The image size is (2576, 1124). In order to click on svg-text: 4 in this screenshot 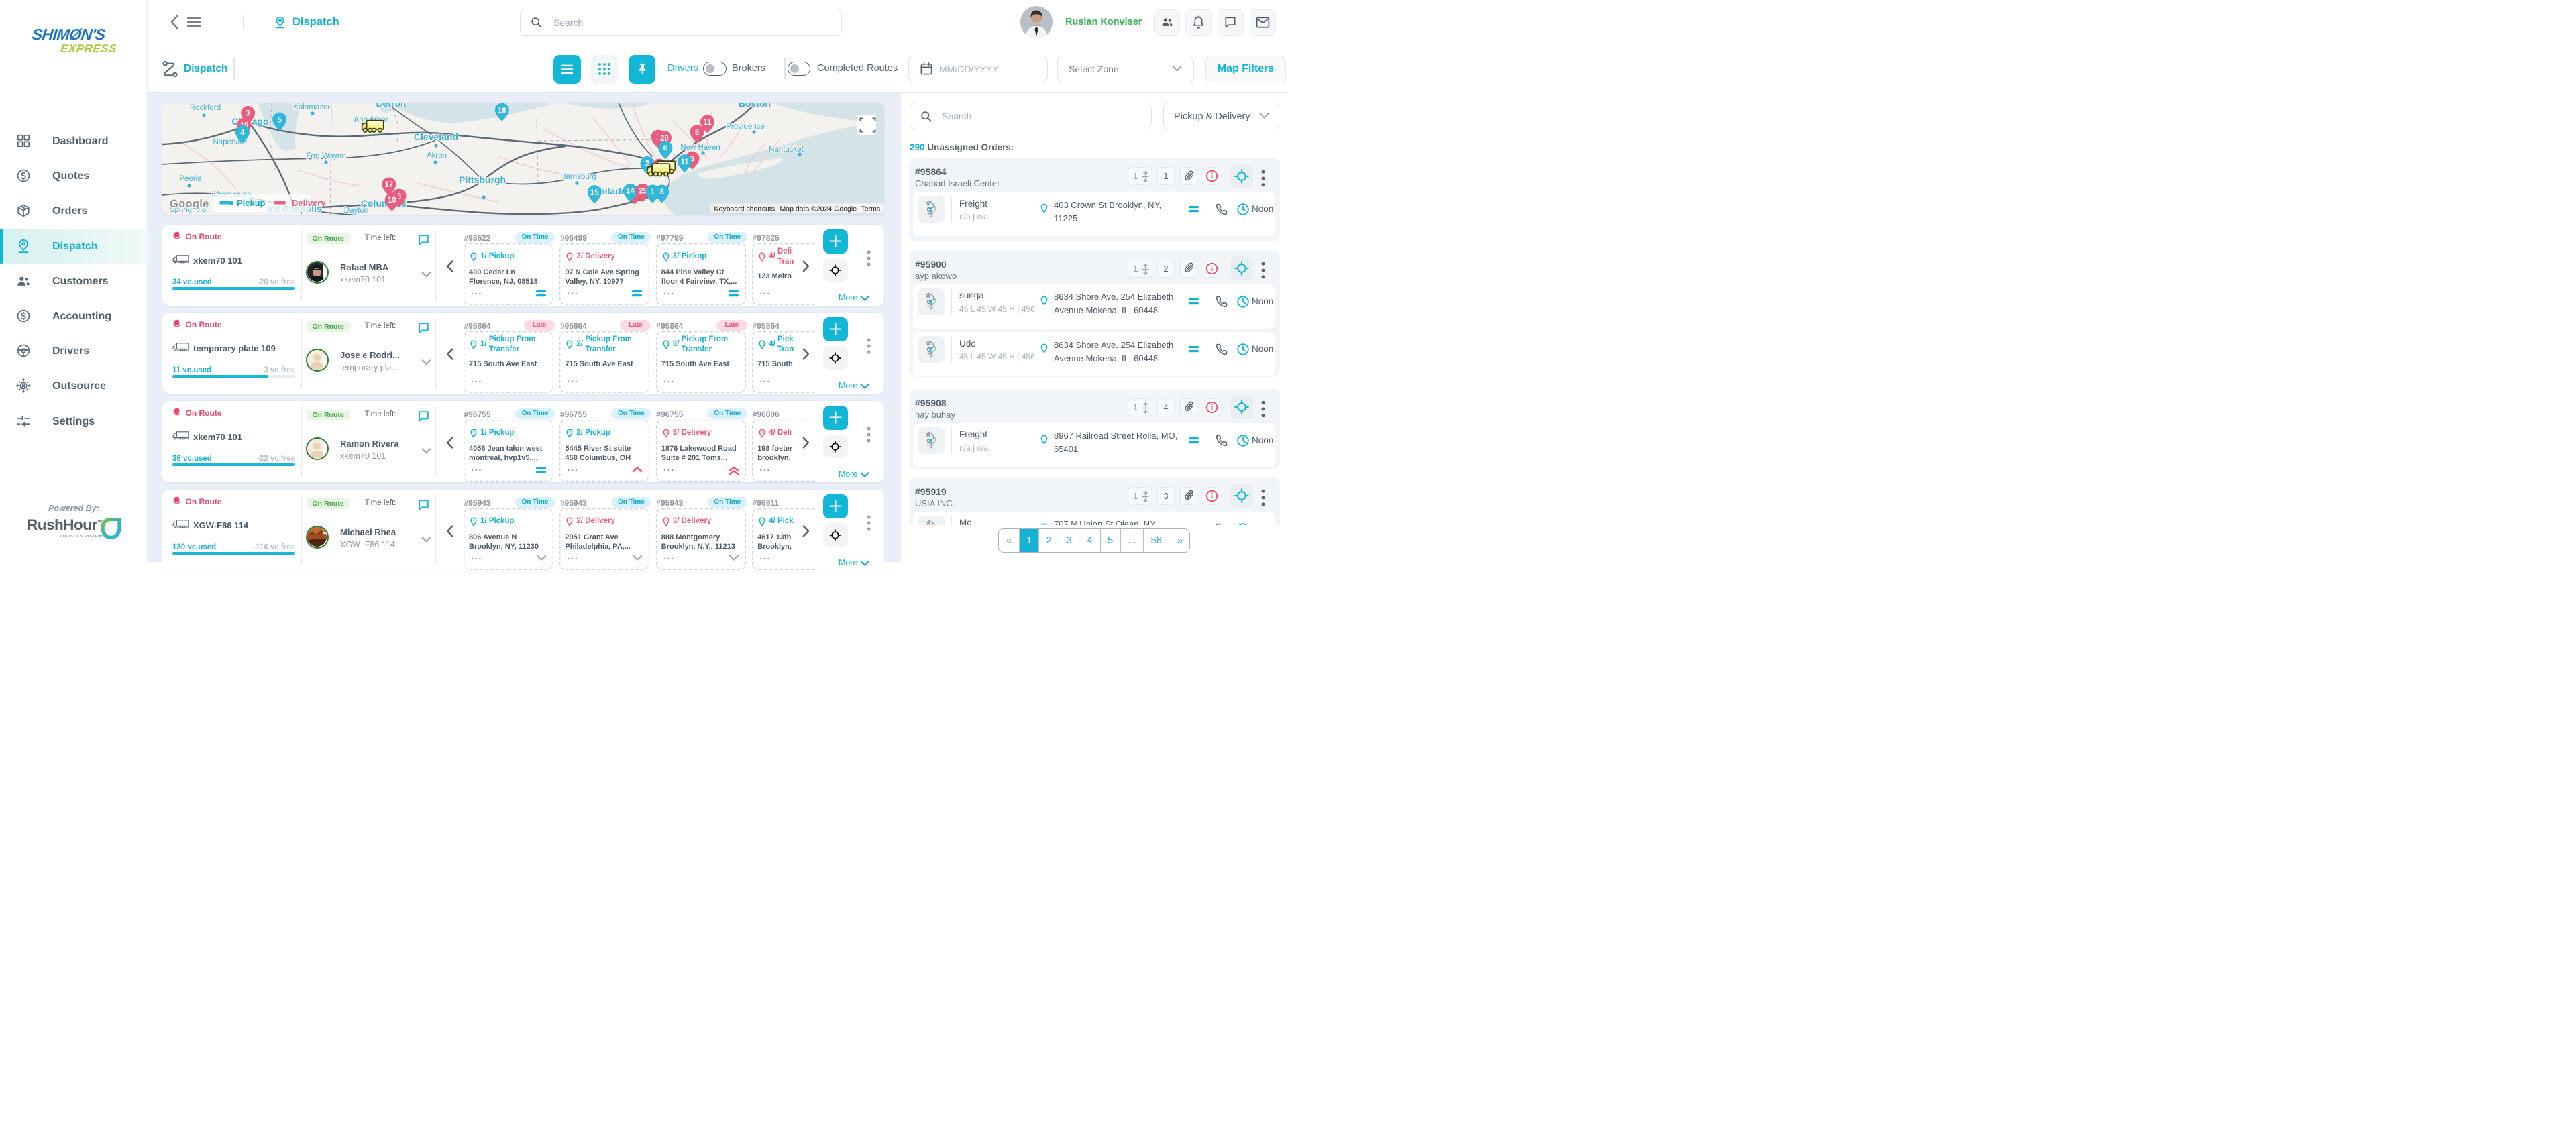, I will do `click(242, 133)`.